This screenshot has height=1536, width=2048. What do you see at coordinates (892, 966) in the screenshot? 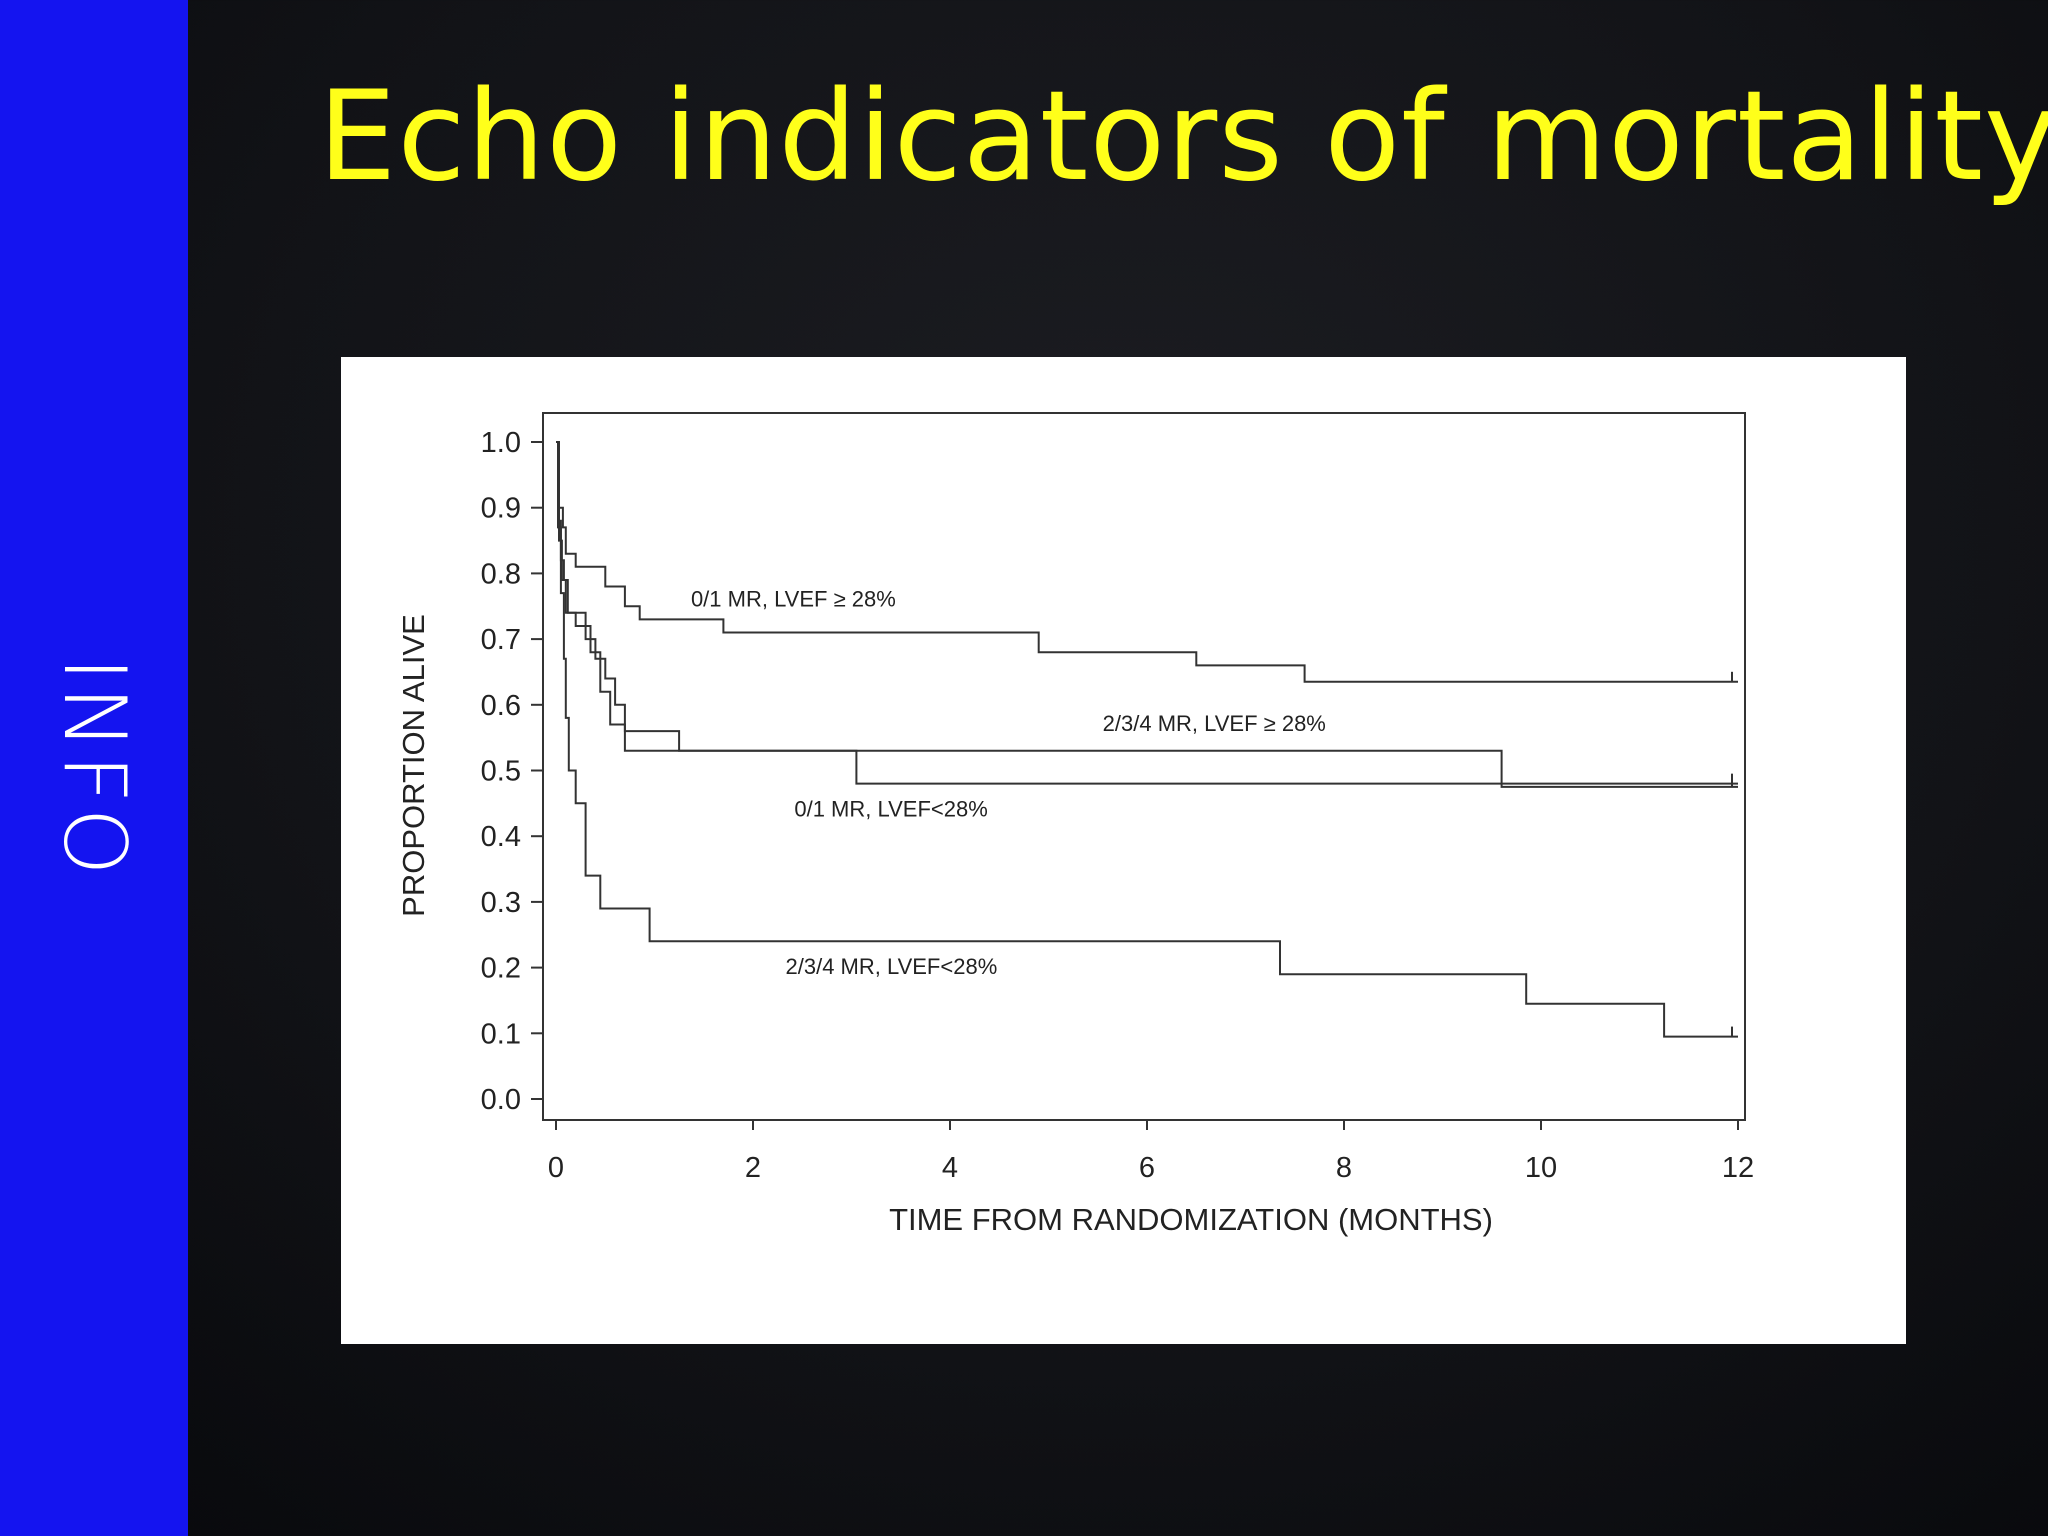
I see `series-label-4: 2/3/4 MR, LVEF<28%` at bounding box center [892, 966].